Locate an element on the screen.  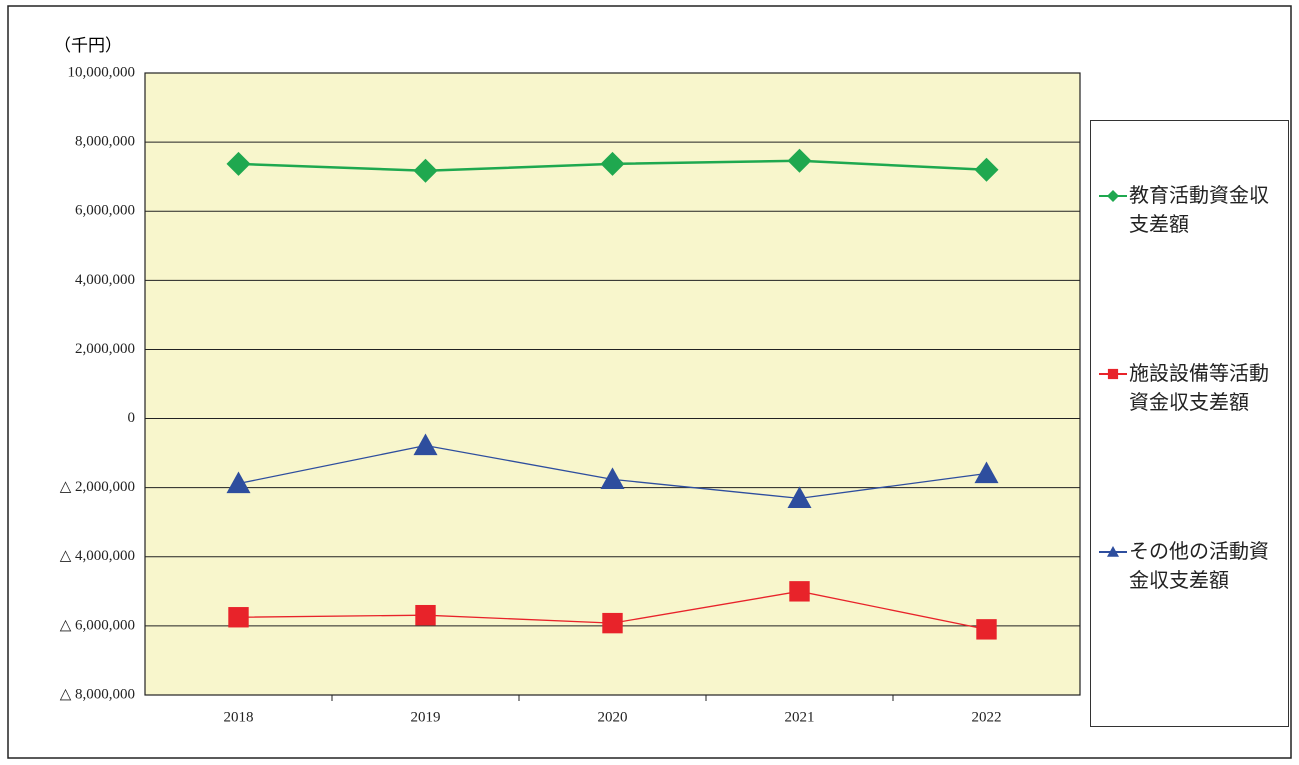
y-tick-label: 8,000,000 is located at coordinates (105, 142).